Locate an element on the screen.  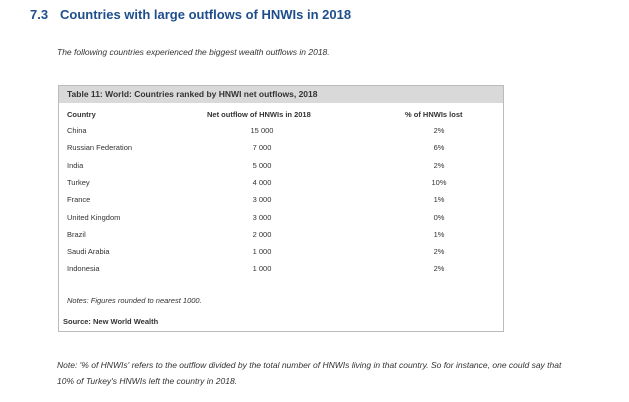
table-cell: 4 000 is located at coordinates (262, 182).